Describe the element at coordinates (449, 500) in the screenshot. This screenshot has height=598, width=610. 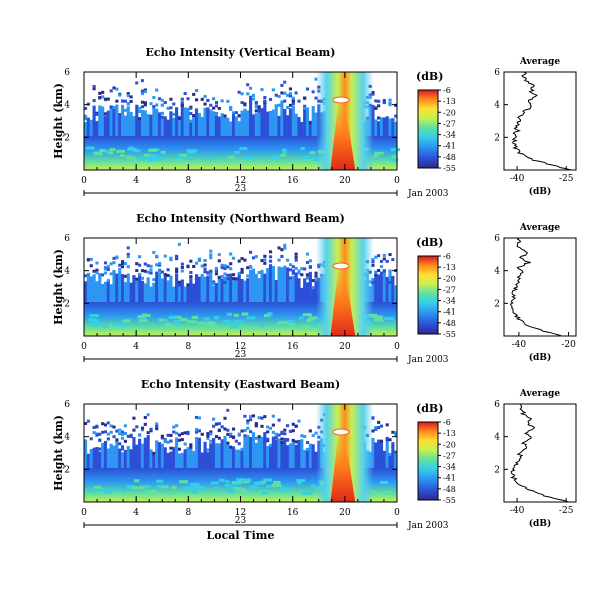
I see `colorbar-tick-label: -55` at that location.